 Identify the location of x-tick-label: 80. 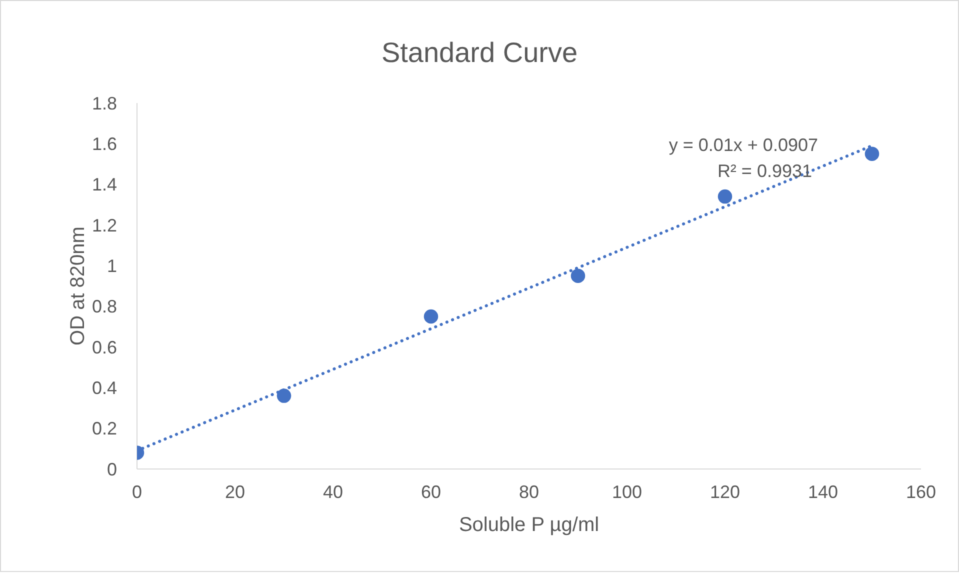
(529, 492).